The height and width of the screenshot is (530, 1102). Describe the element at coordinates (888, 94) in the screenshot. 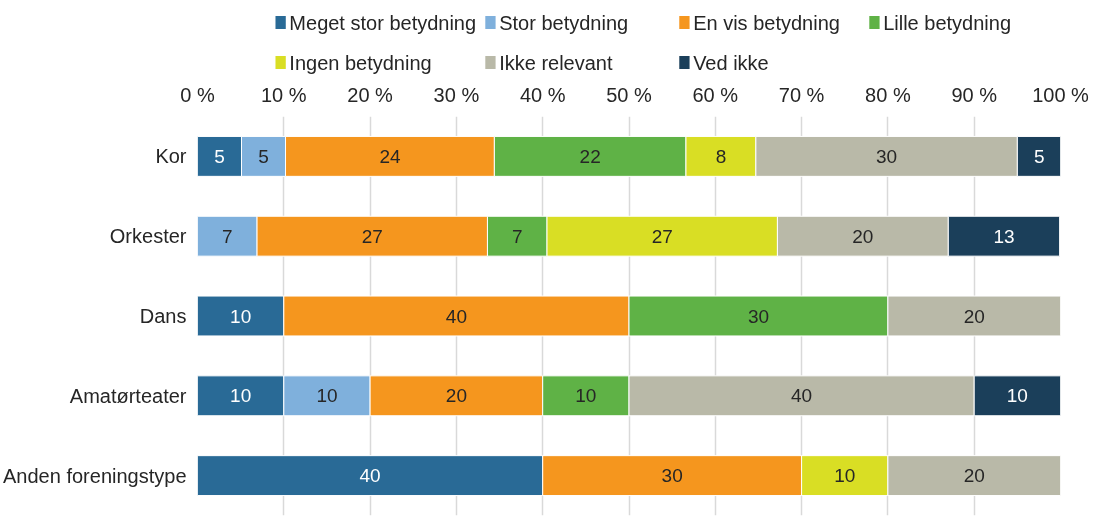

I see `x-tick-label: 80 %` at that location.